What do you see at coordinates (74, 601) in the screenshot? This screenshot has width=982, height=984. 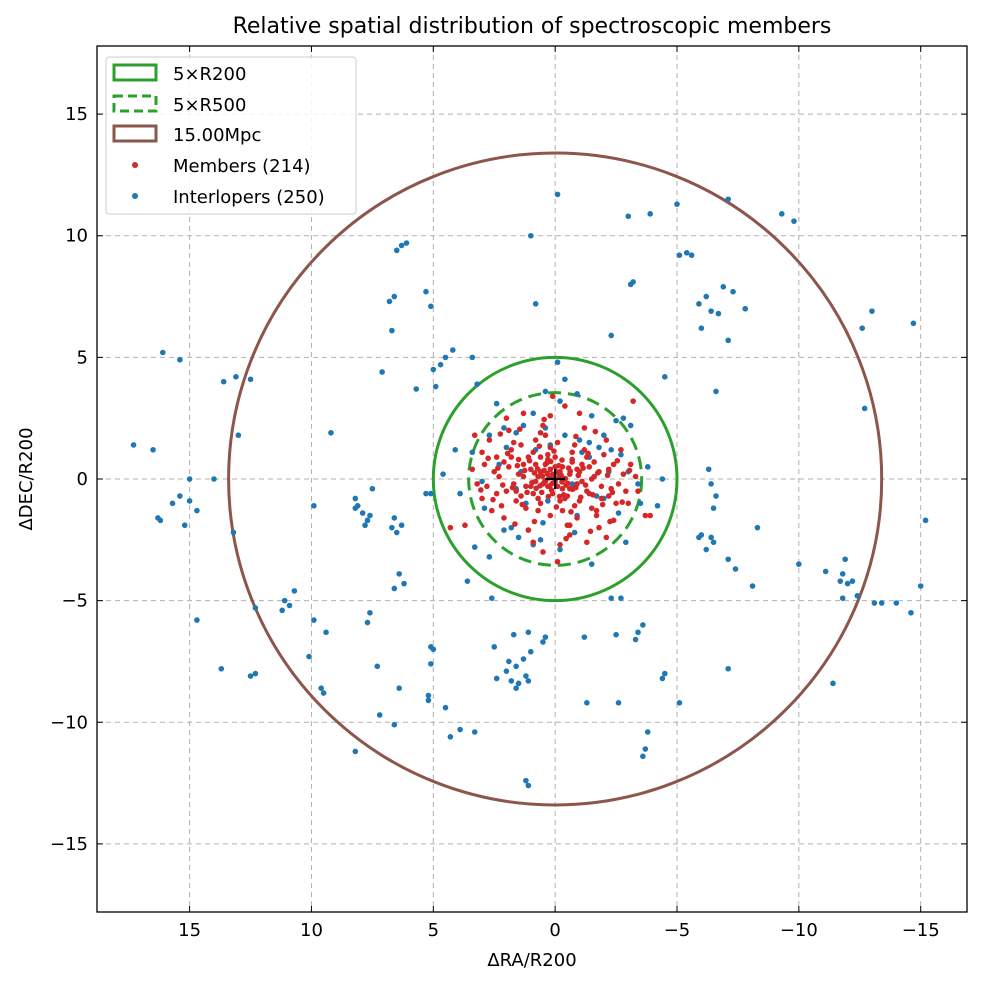 I see `y-tick-label: −5` at bounding box center [74, 601].